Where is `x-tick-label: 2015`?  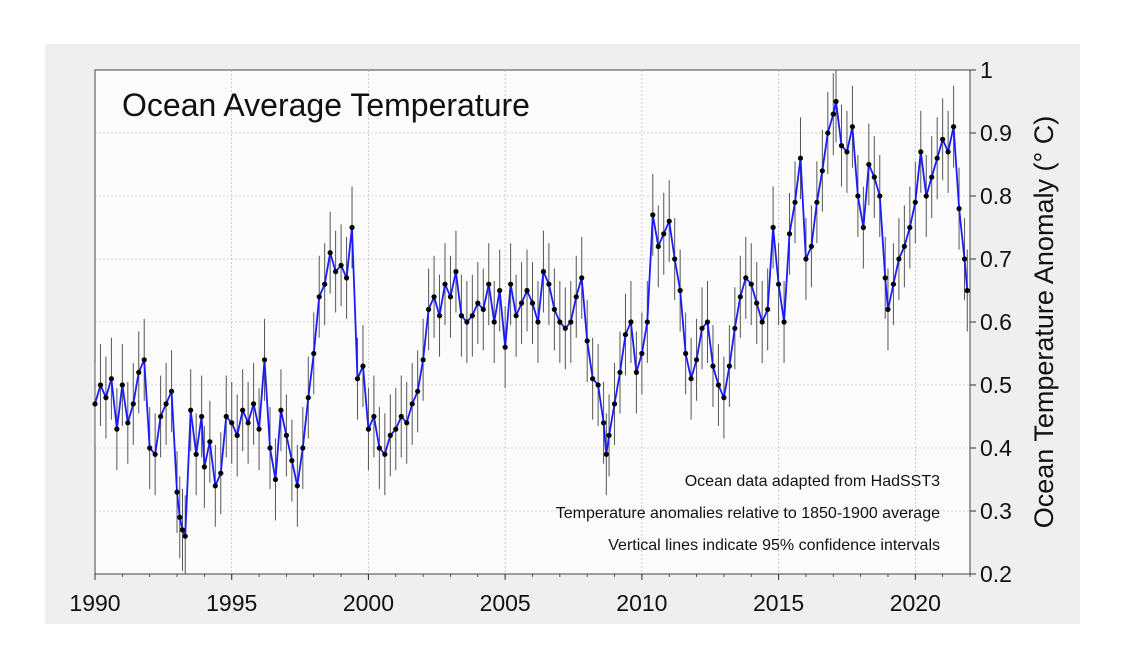
x-tick-label: 2015 is located at coordinates (778, 603).